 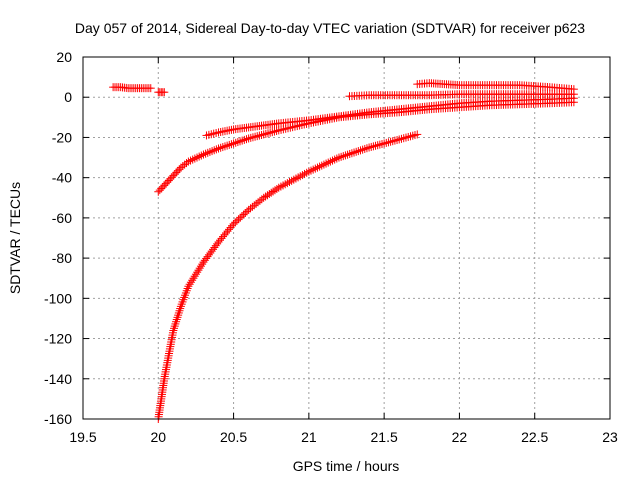 I want to click on x-tick-labels: 19.5 20 20.5 21 21.5 22 22.5 23, so click(x=343, y=437).